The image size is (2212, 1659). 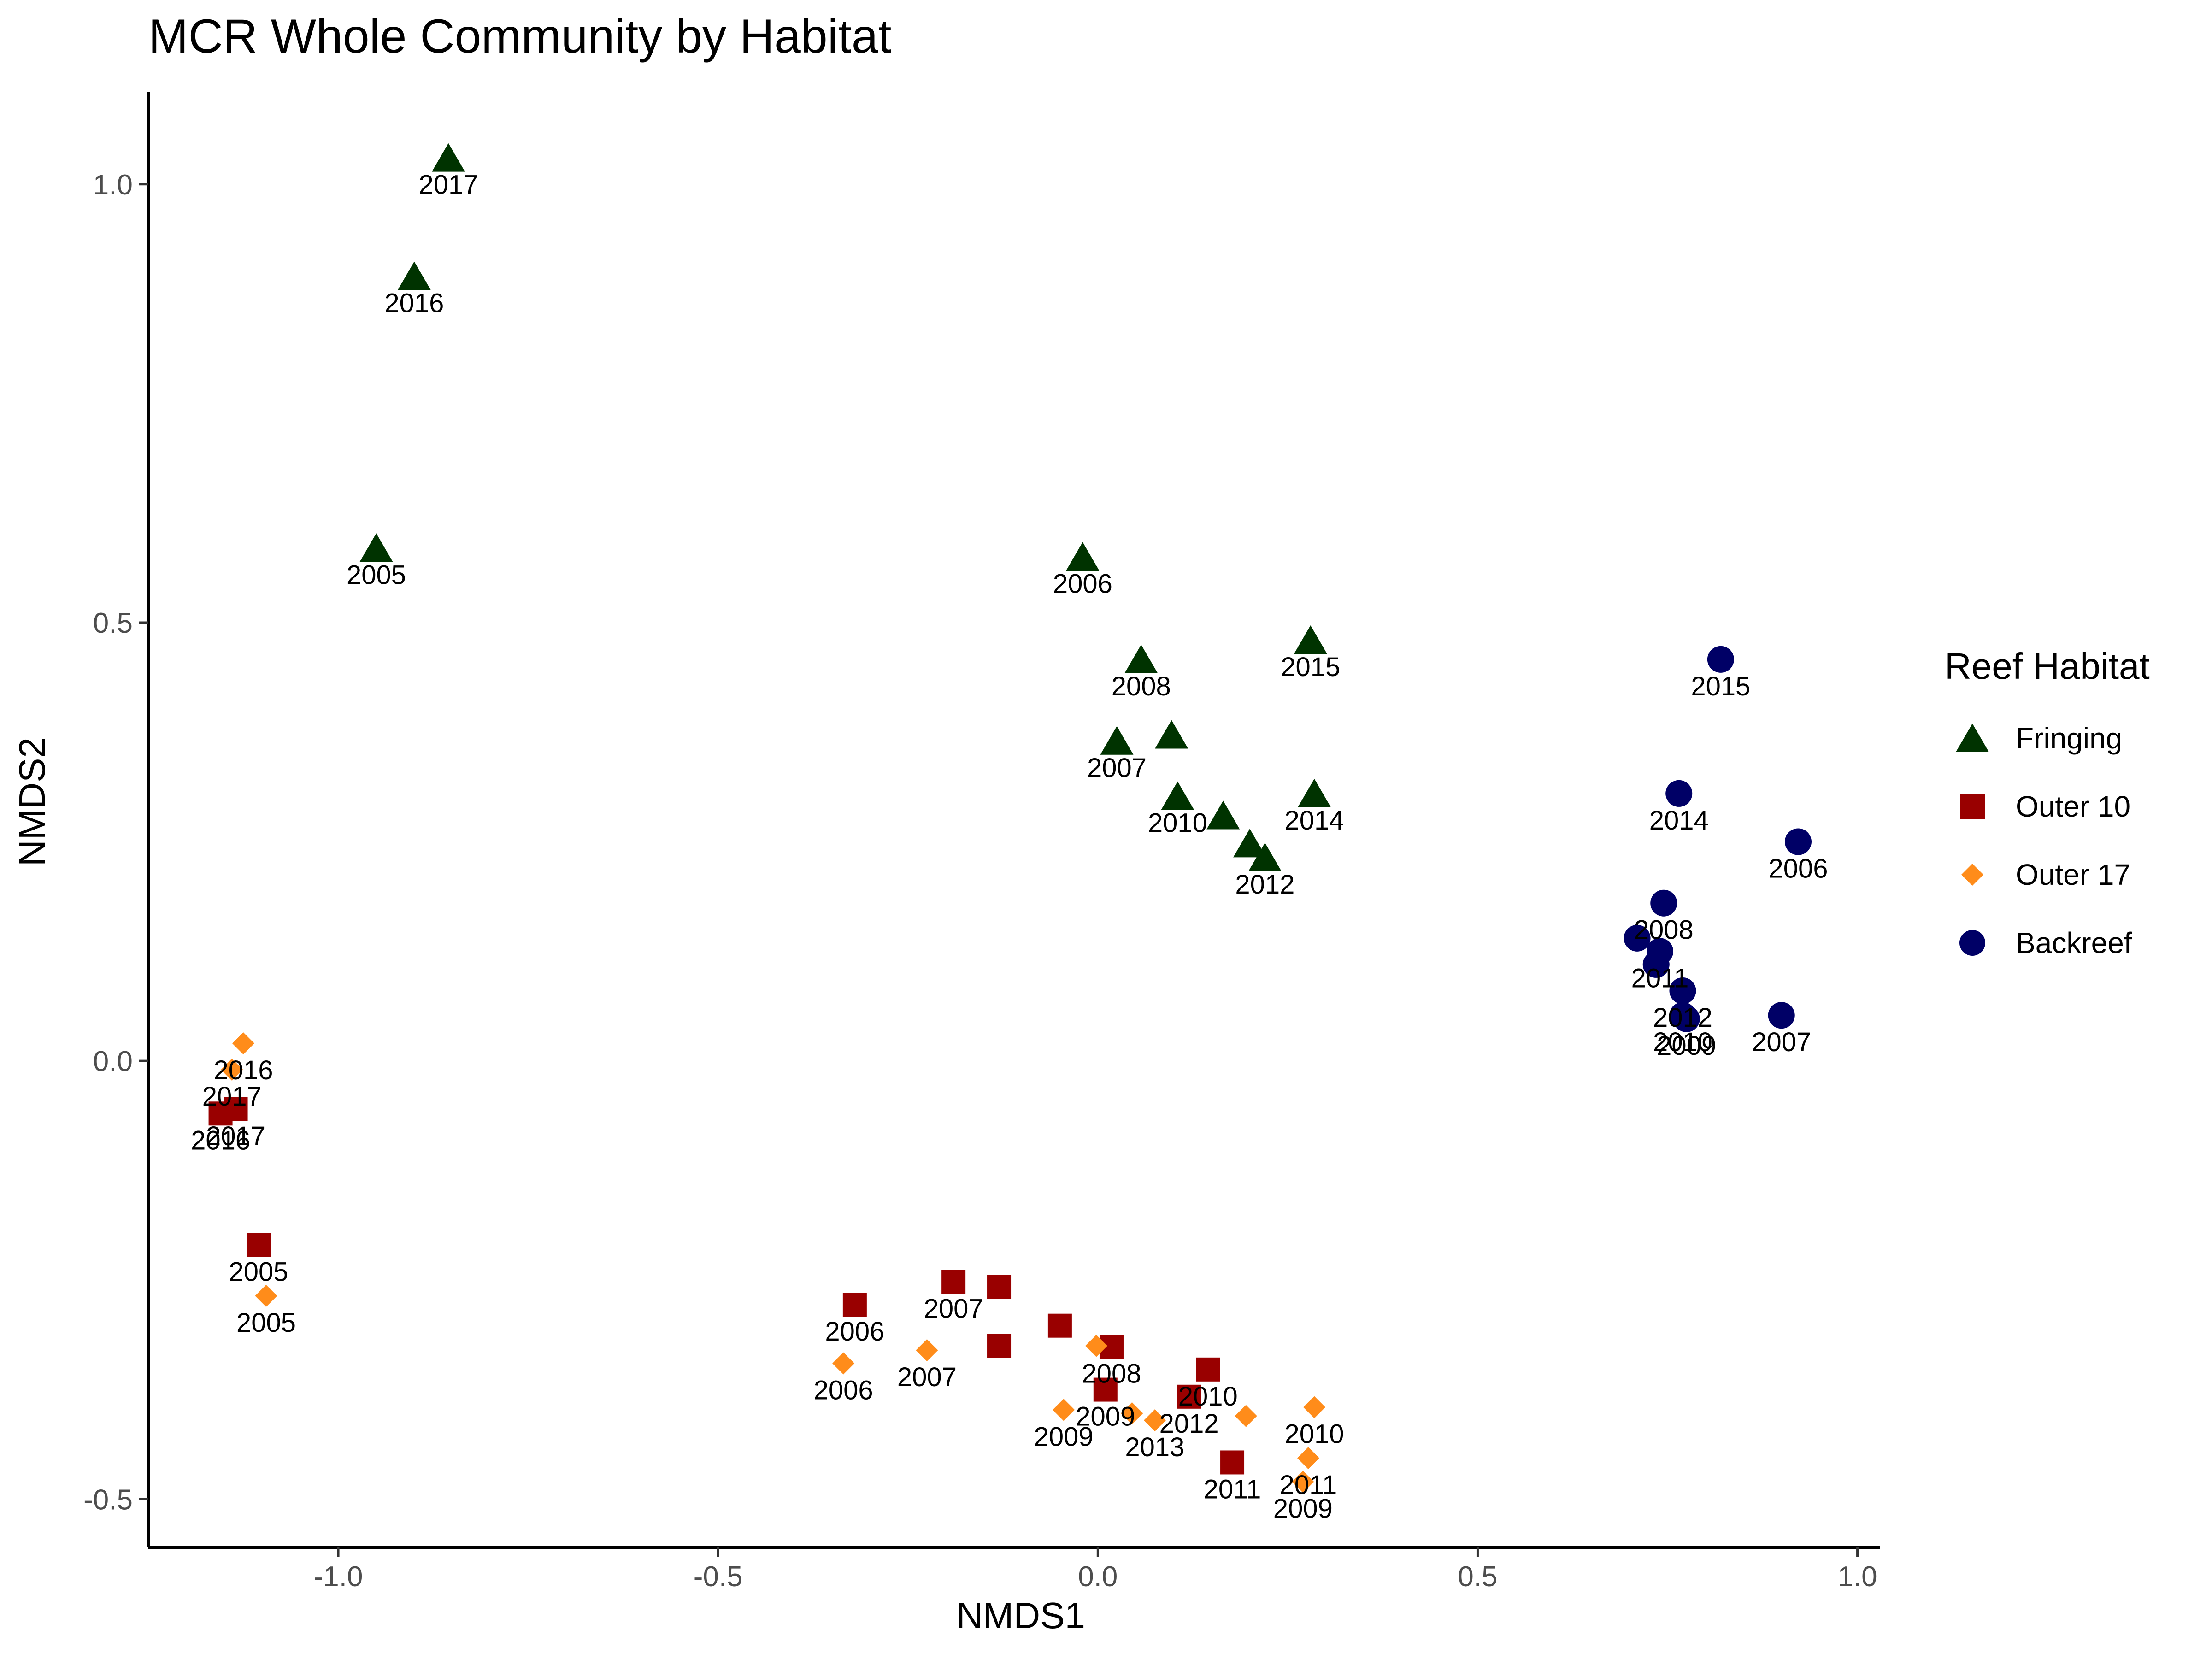 I want to click on legend-item-fringing: Fringing, so click(x=2047, y=738).